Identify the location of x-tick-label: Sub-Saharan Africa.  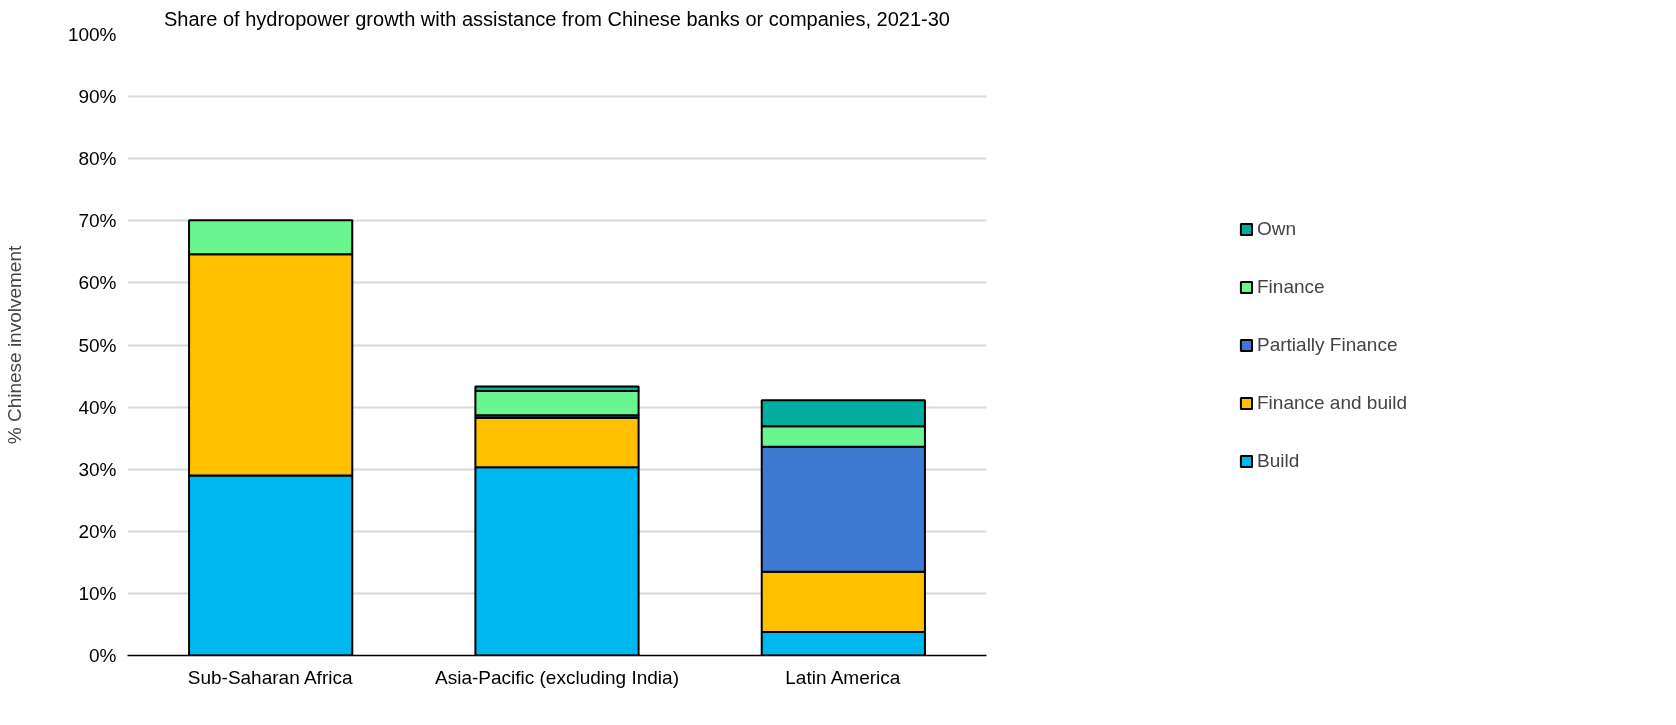
(270, 677).